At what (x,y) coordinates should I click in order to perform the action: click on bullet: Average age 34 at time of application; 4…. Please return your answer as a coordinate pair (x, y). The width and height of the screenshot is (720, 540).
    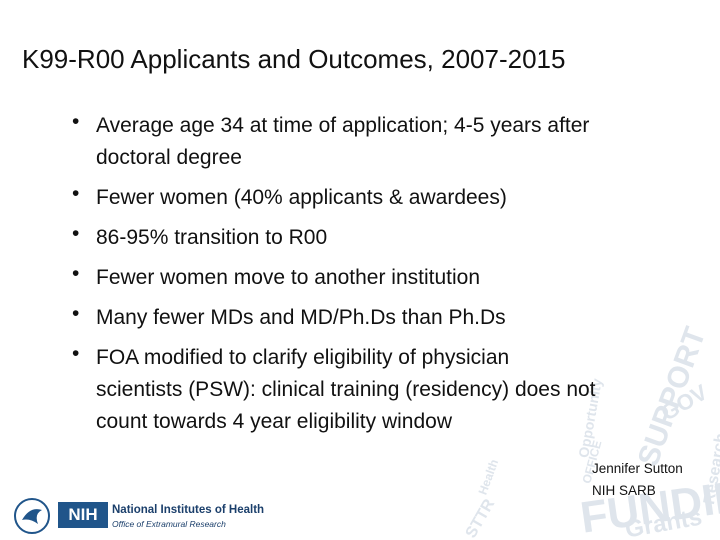
    Looking at the image, I should click on (334, 142).